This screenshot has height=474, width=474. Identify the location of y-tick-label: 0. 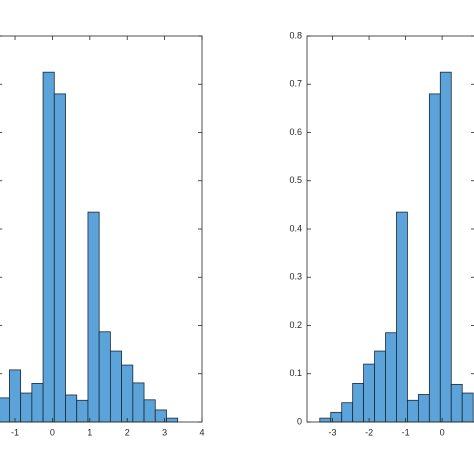
(299, 421).